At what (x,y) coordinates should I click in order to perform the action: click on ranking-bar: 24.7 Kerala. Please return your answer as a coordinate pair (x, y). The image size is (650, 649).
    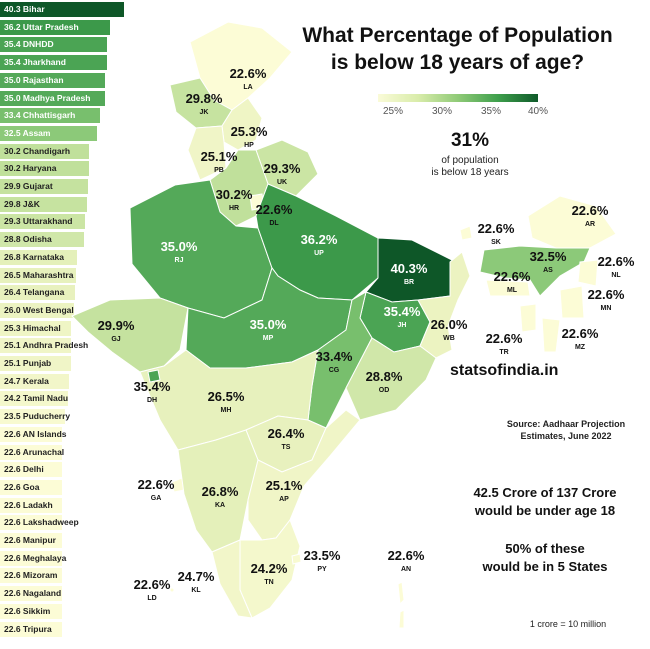
    Looking at the image, I should click on (34, 381).